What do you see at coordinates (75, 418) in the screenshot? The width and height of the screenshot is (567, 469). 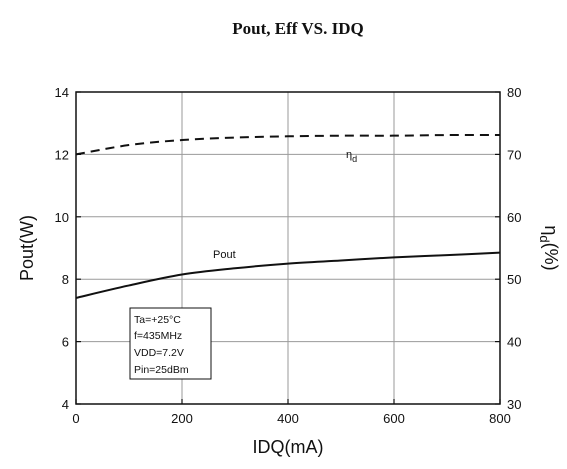 I see `x-tick-label: 0` at bounding box center [75, 418].